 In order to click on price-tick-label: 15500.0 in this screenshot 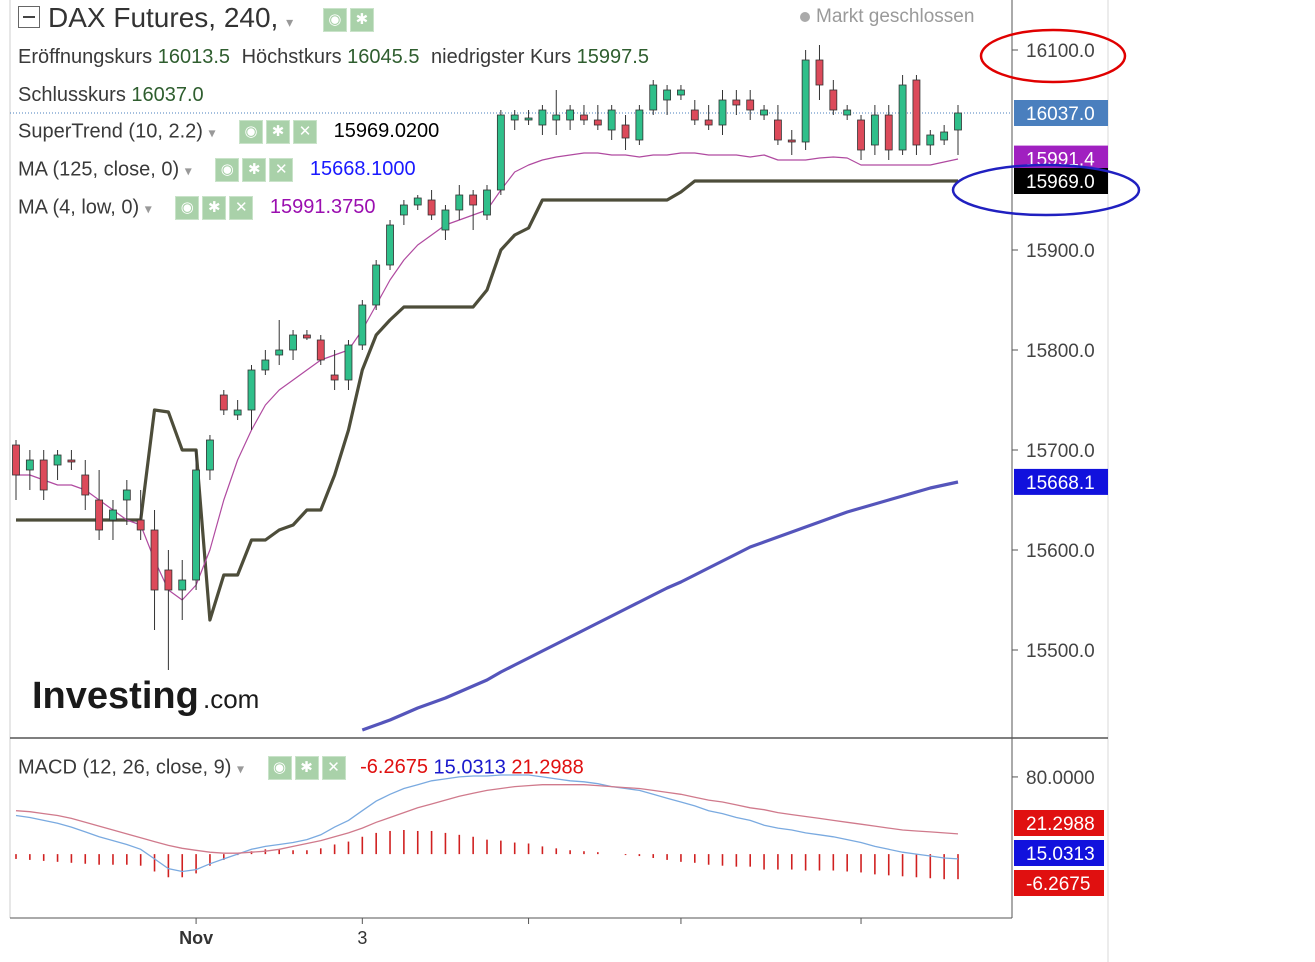, I will do `click(1060, 651)`.